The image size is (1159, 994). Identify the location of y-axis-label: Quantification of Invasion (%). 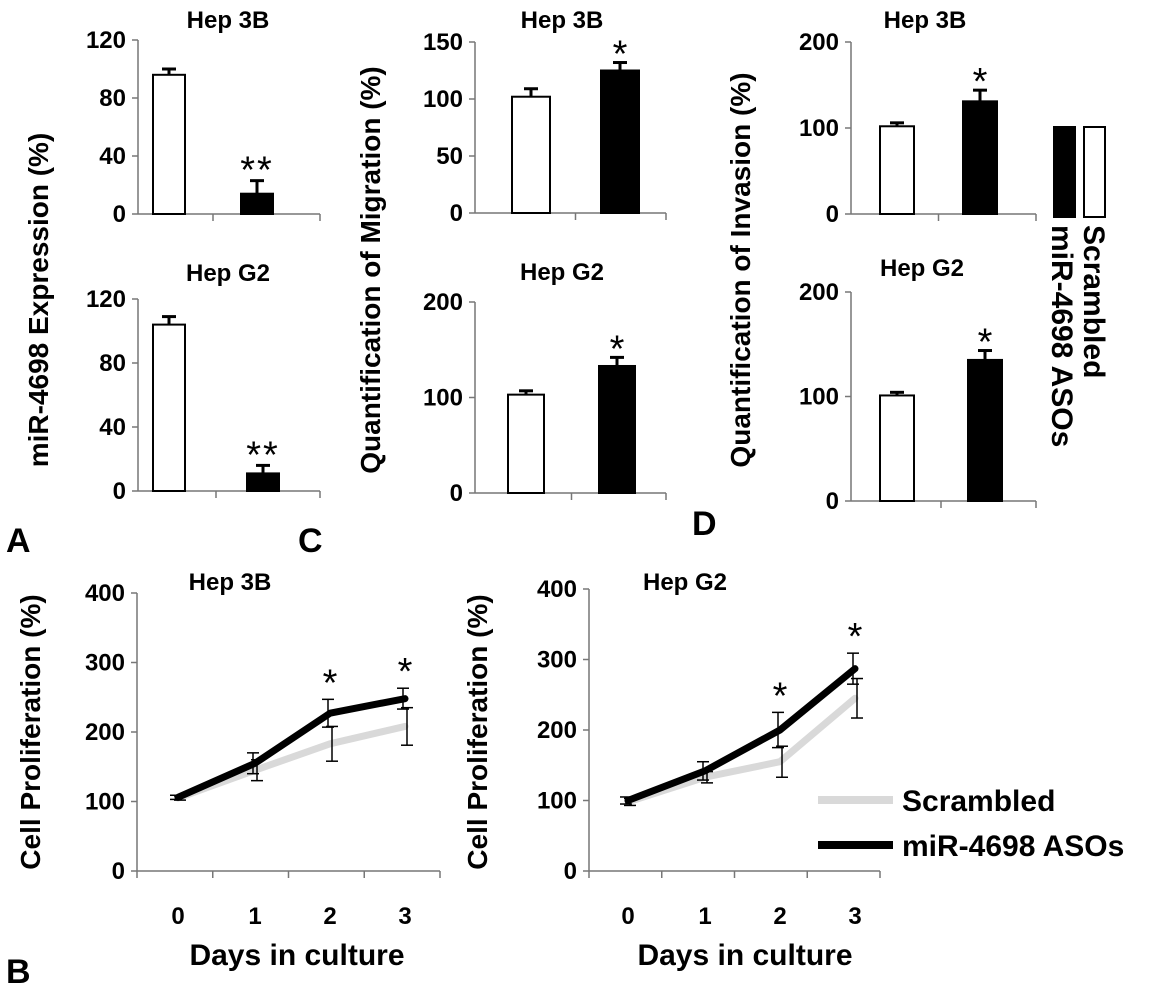
(740, 269).